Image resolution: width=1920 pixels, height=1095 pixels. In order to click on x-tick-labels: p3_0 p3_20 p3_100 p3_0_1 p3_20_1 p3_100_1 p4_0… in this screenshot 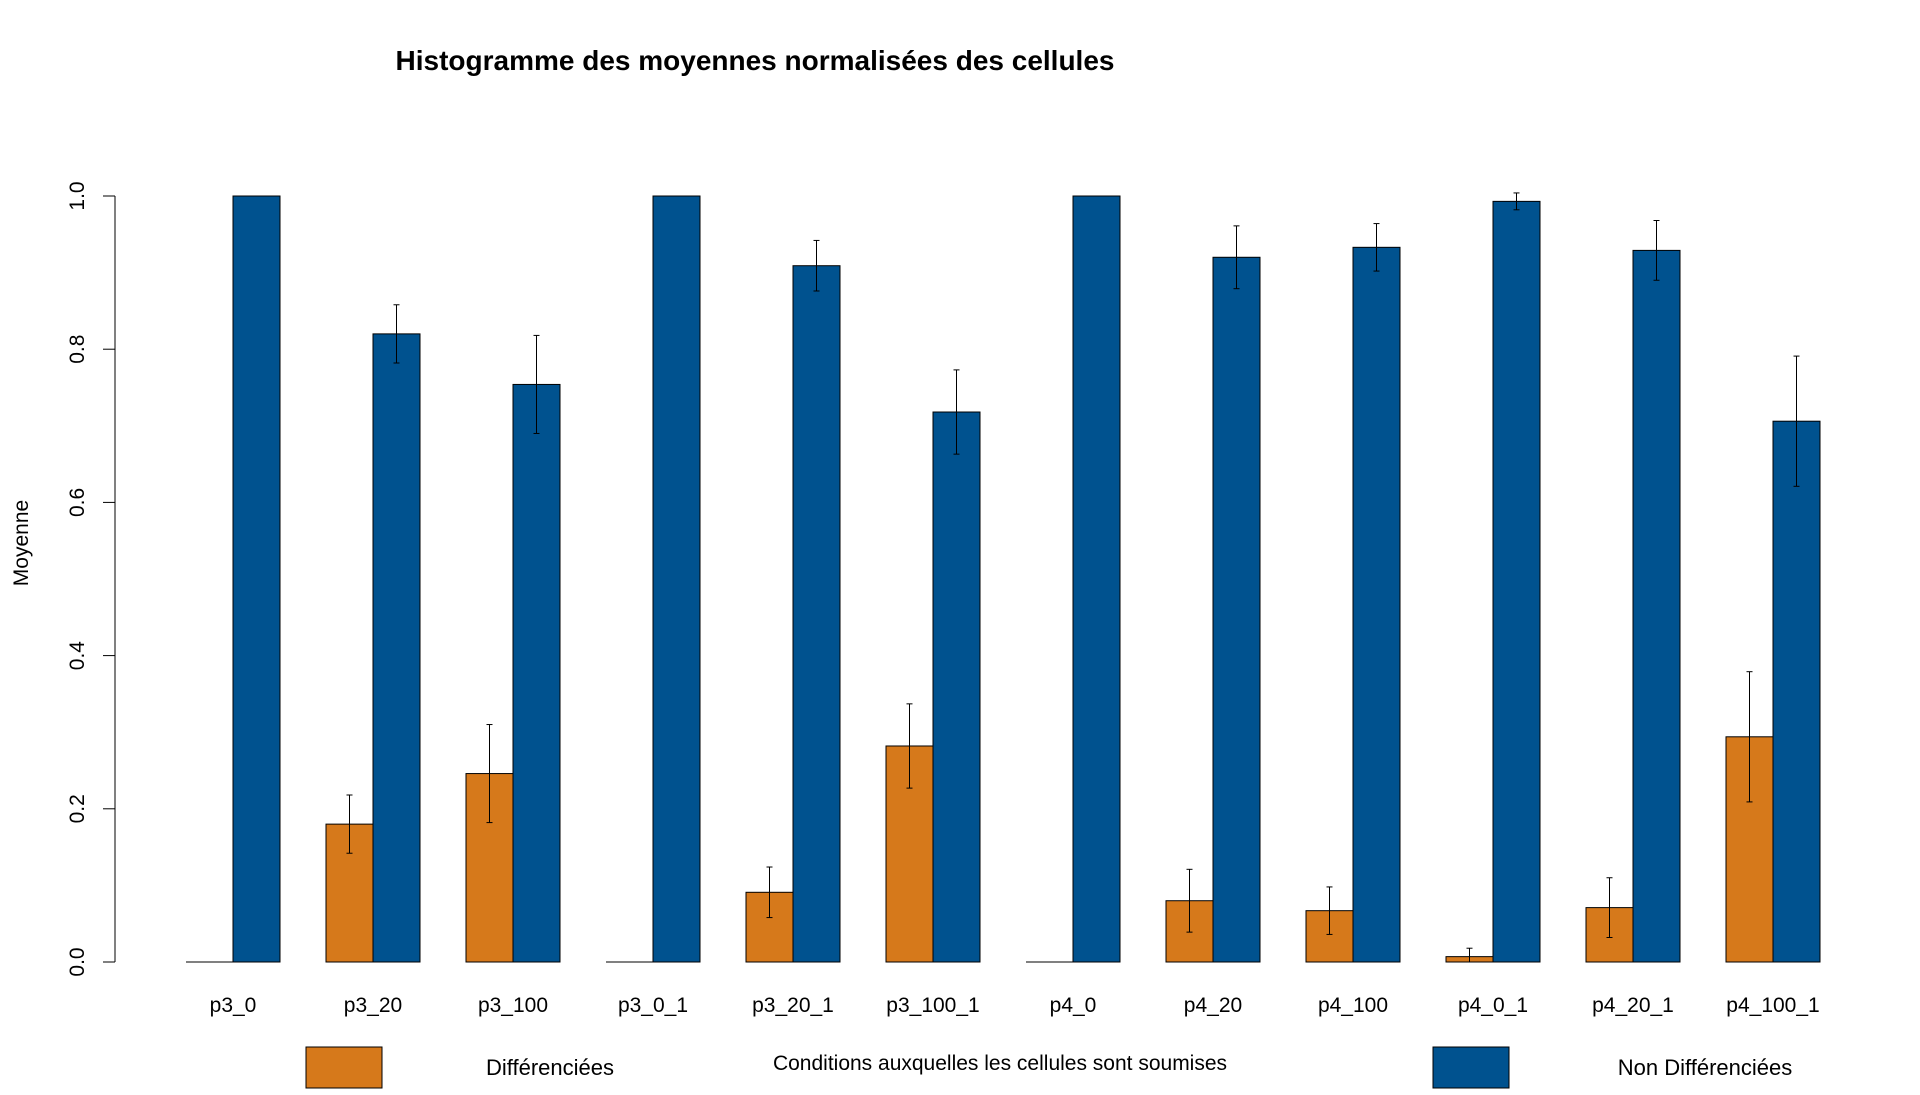, I will do `click(1015, 1005)`.